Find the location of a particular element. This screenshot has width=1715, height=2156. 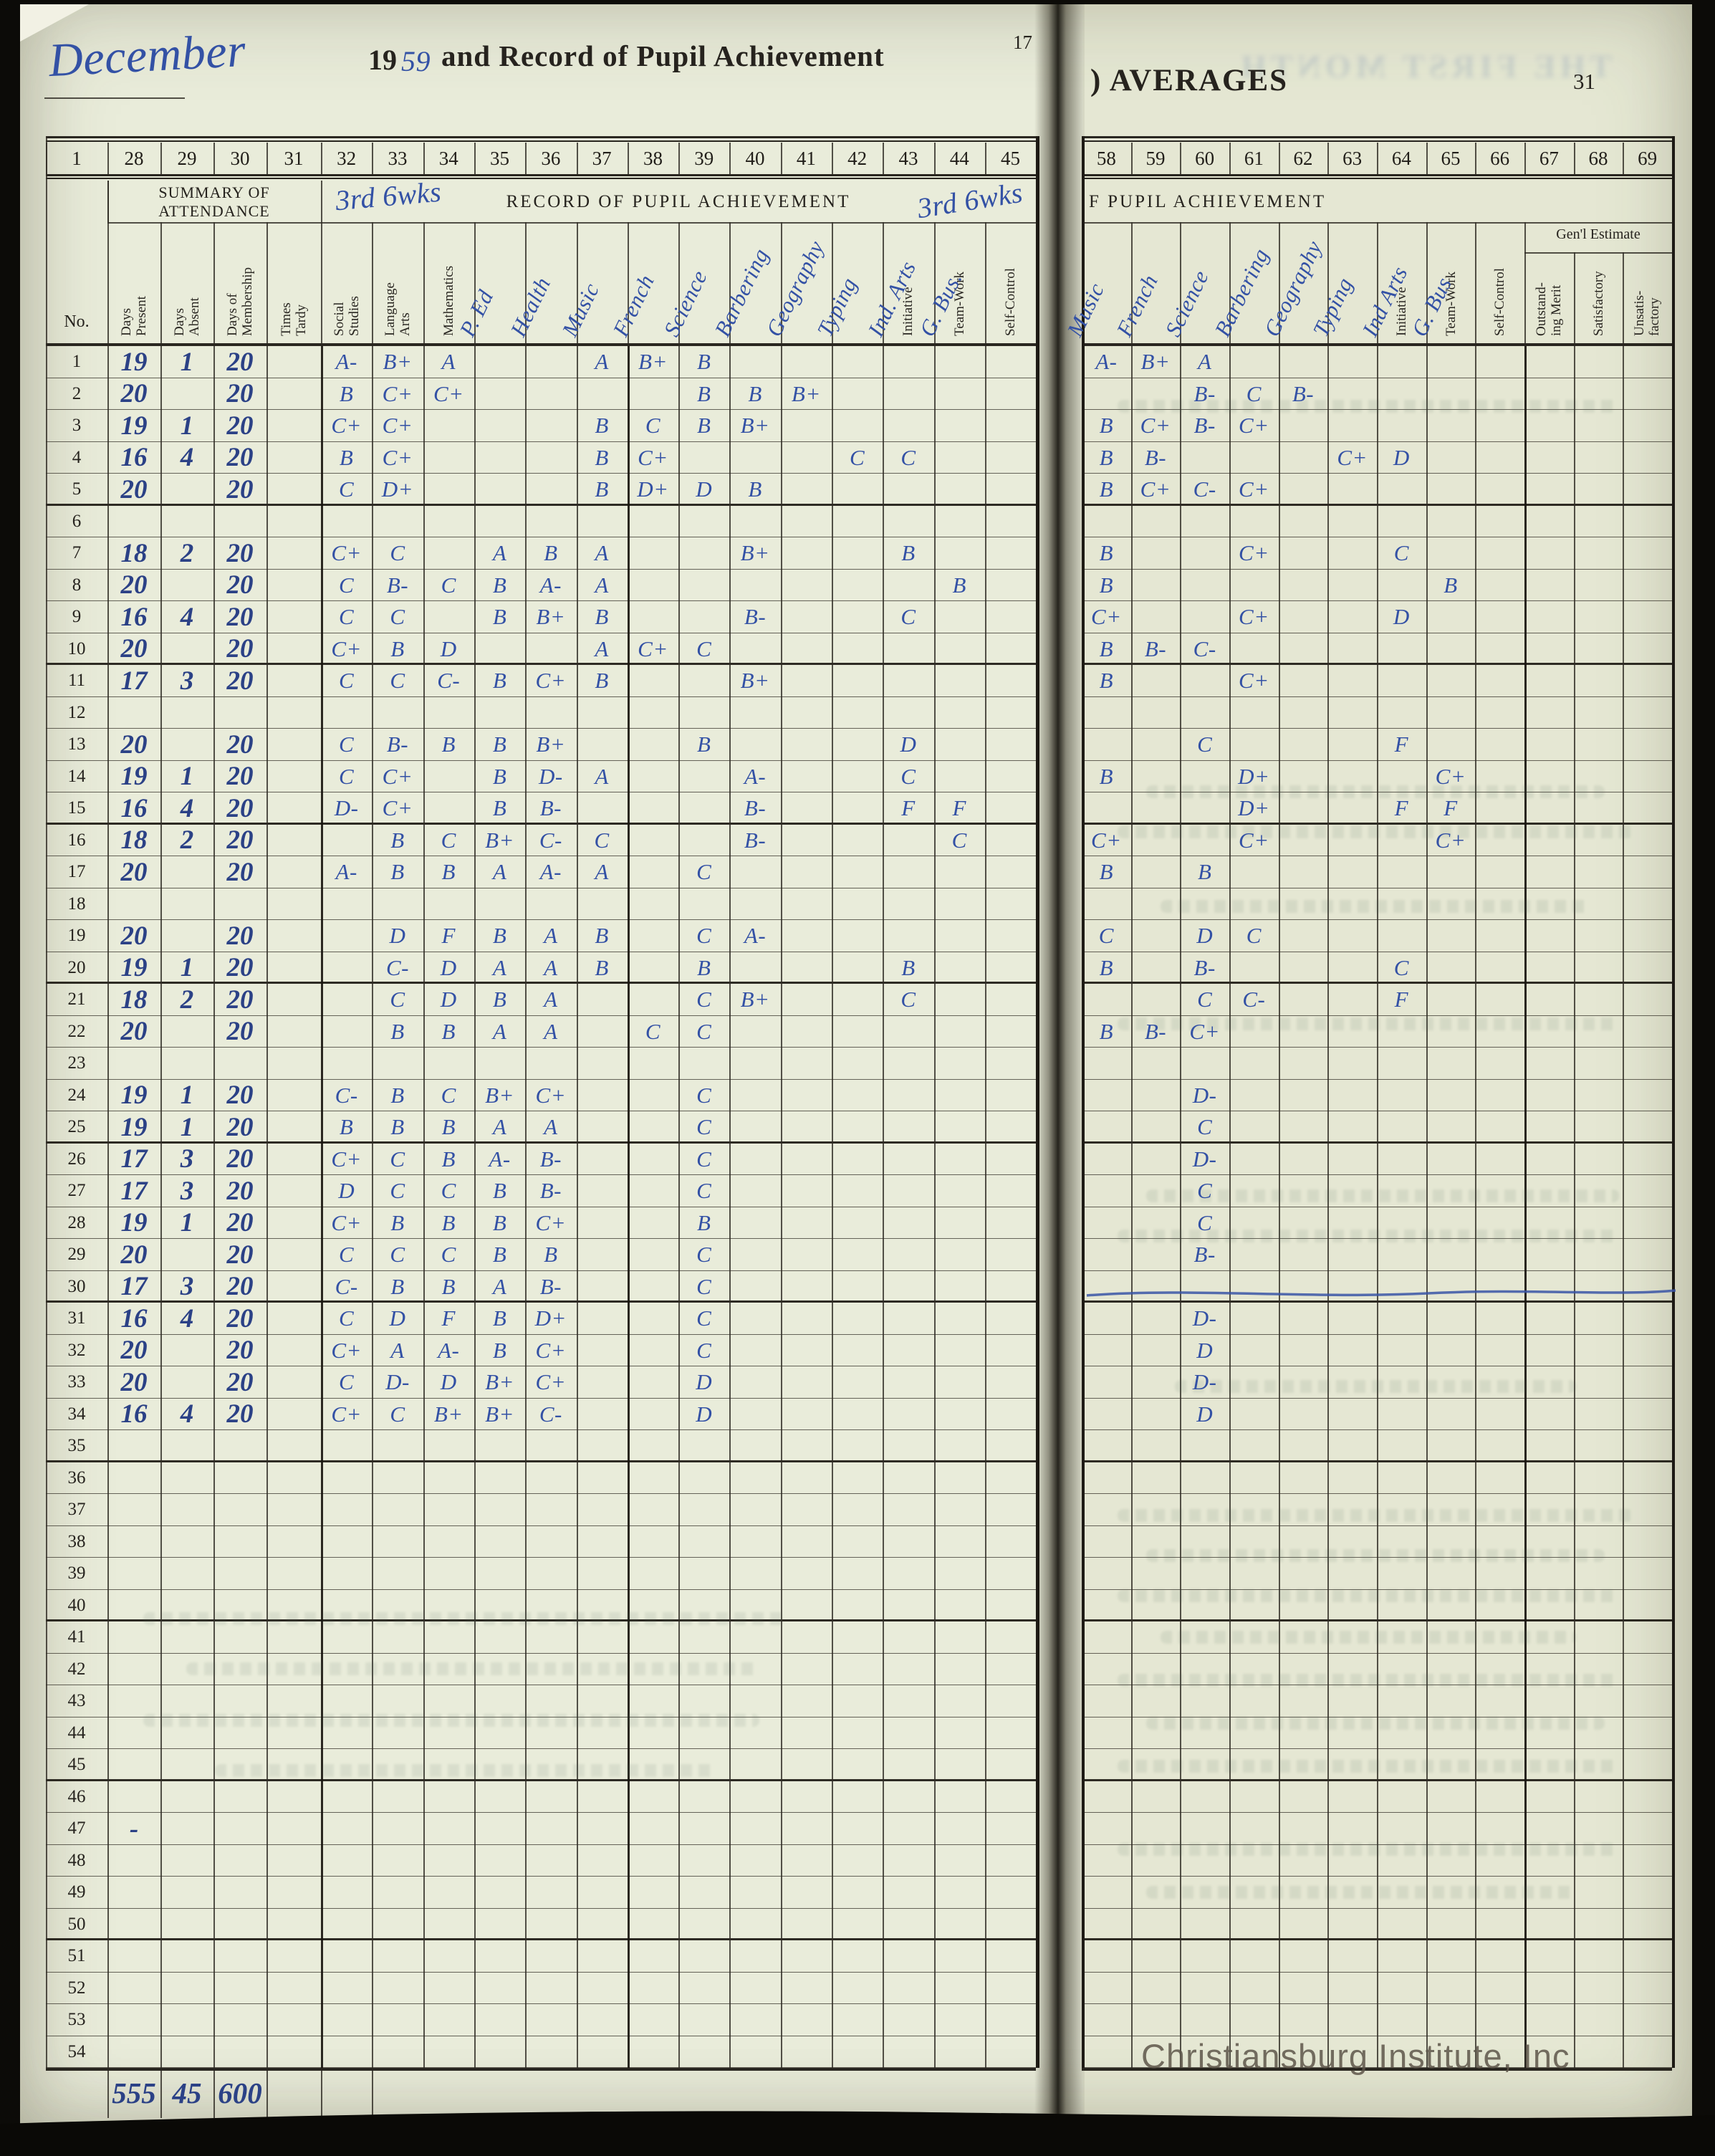

attendance-value: 4 is located at coordinates (187, 1318).